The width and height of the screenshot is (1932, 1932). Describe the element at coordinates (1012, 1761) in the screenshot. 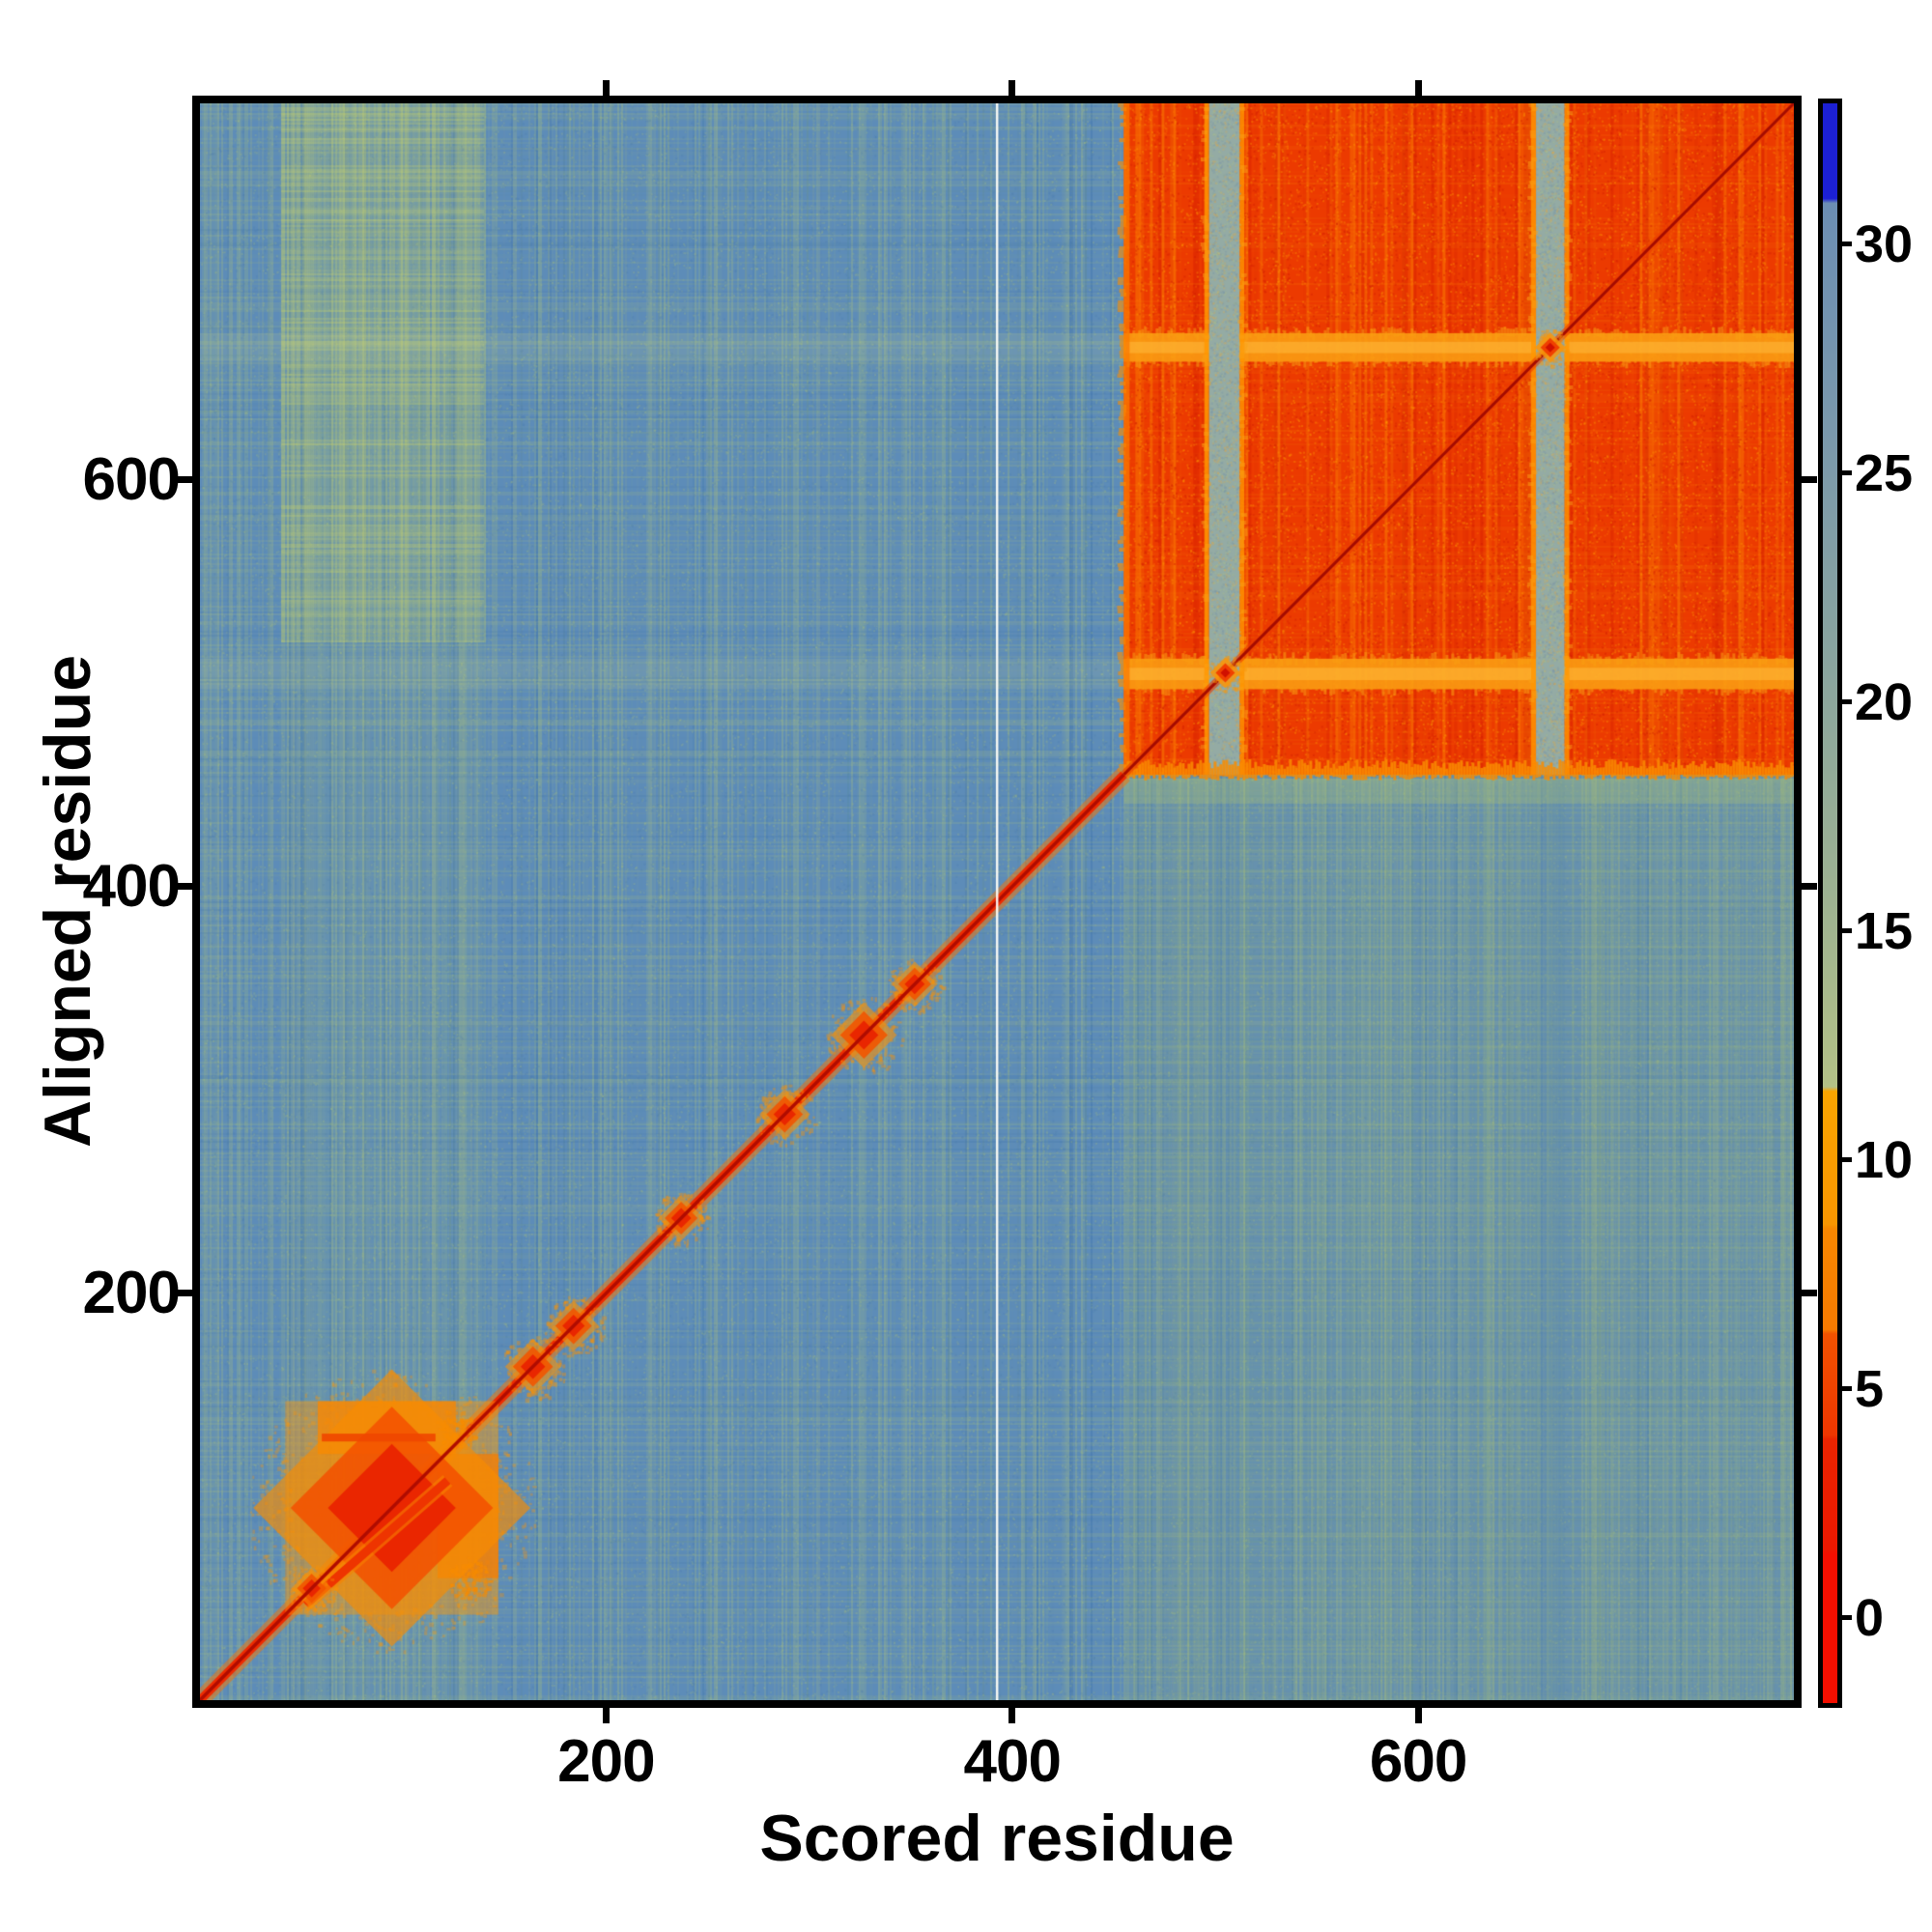

I see `x-tick-label: 400` at that location.